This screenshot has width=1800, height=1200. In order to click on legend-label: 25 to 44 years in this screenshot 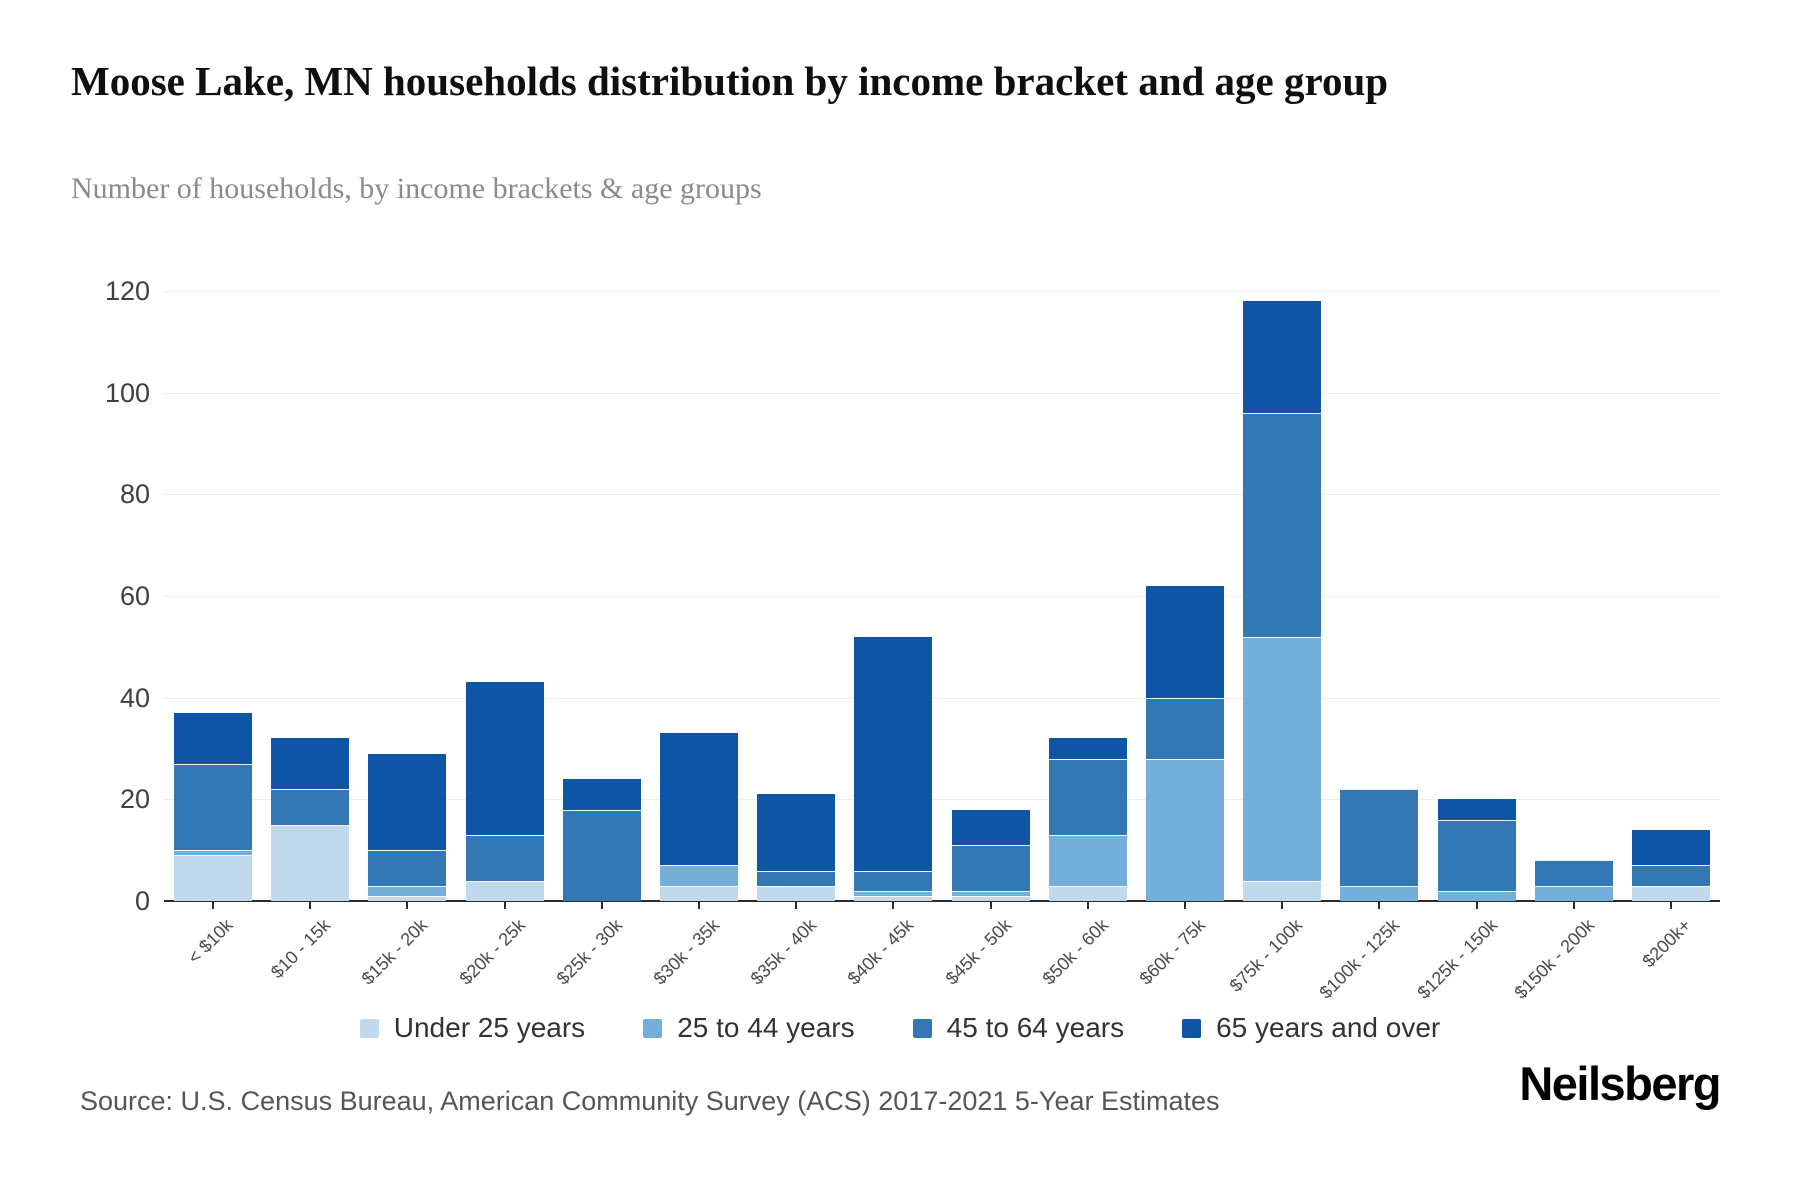, I will do `click(766, 1027)`.